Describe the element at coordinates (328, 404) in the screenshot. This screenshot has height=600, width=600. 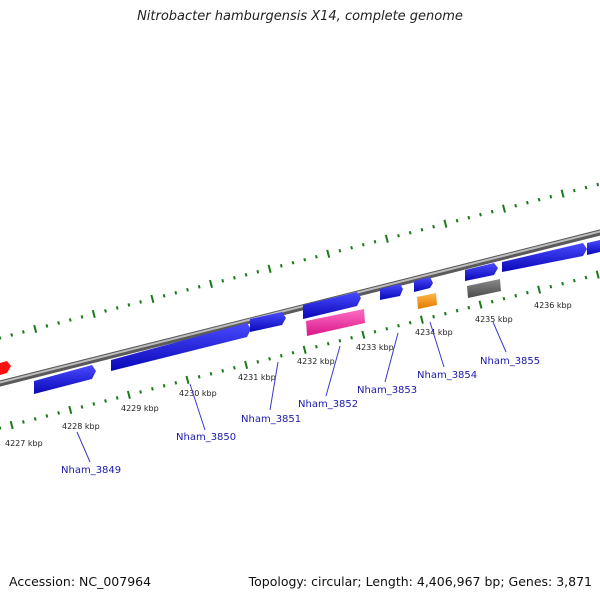
I see `gene-label: Nham_3852` at that location.